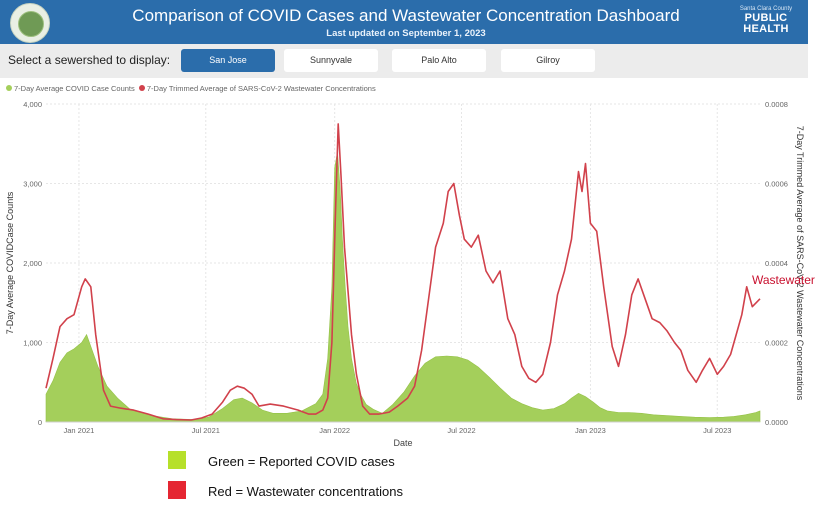 This screenshot has width=832, height=514. Describe the element at coordinates (766, 9) in the screenshot. I see `logo-county-text: Santa Clara County` at that location.